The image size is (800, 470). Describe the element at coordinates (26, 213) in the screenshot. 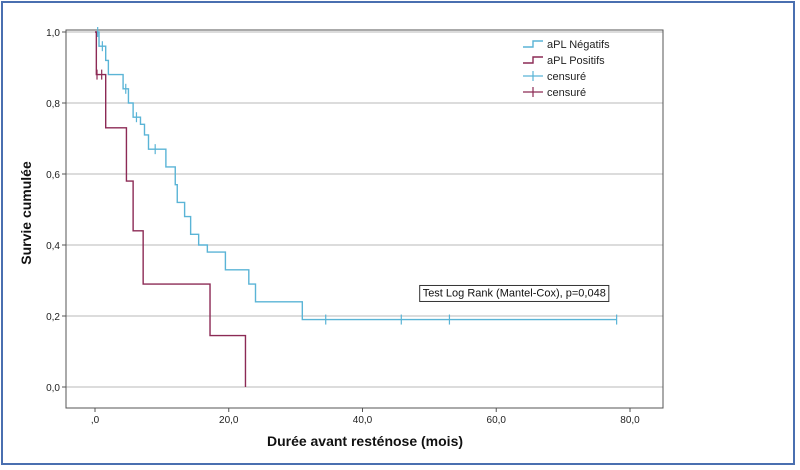

I see `y-axis-title: Survie cumulée` at that location.